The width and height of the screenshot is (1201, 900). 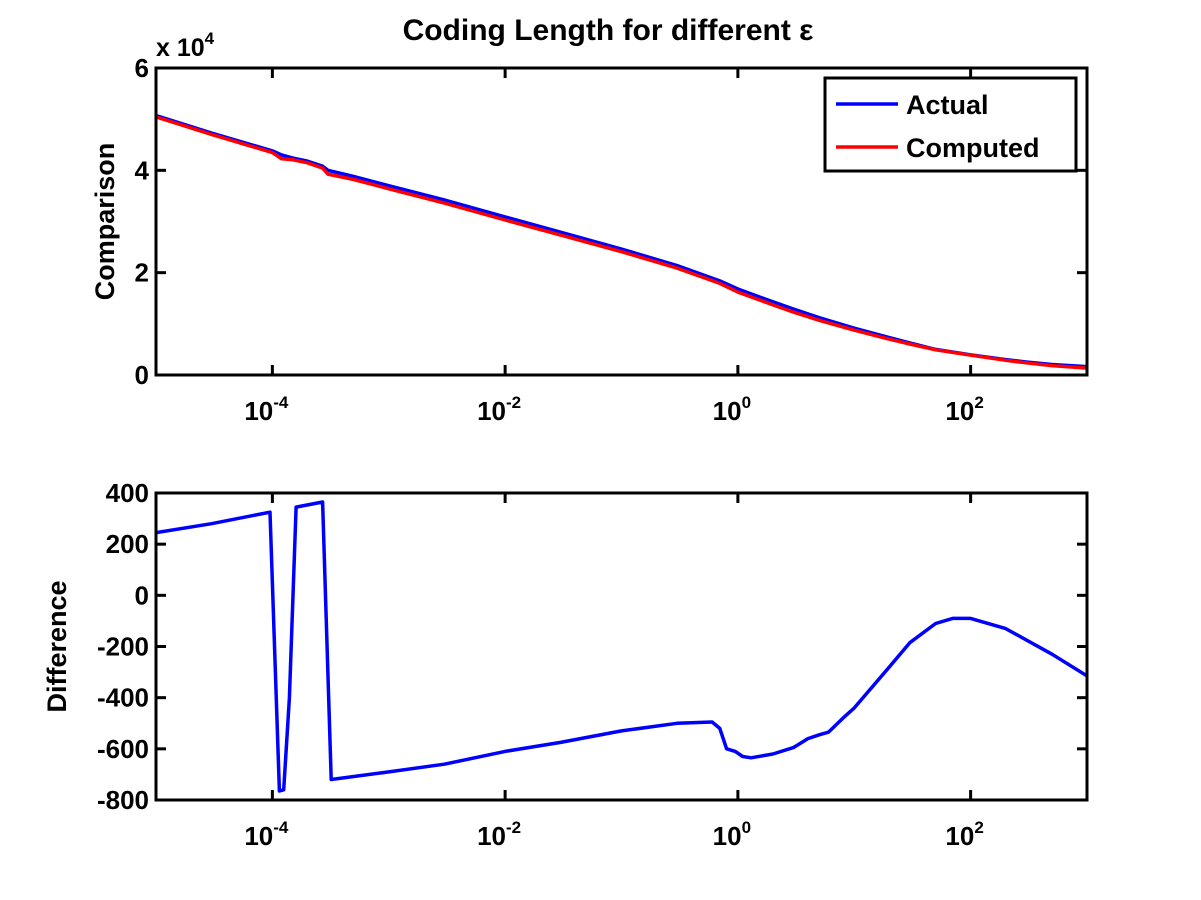 I want to click on y-tick-label: 2, so click(x=142, y=273).